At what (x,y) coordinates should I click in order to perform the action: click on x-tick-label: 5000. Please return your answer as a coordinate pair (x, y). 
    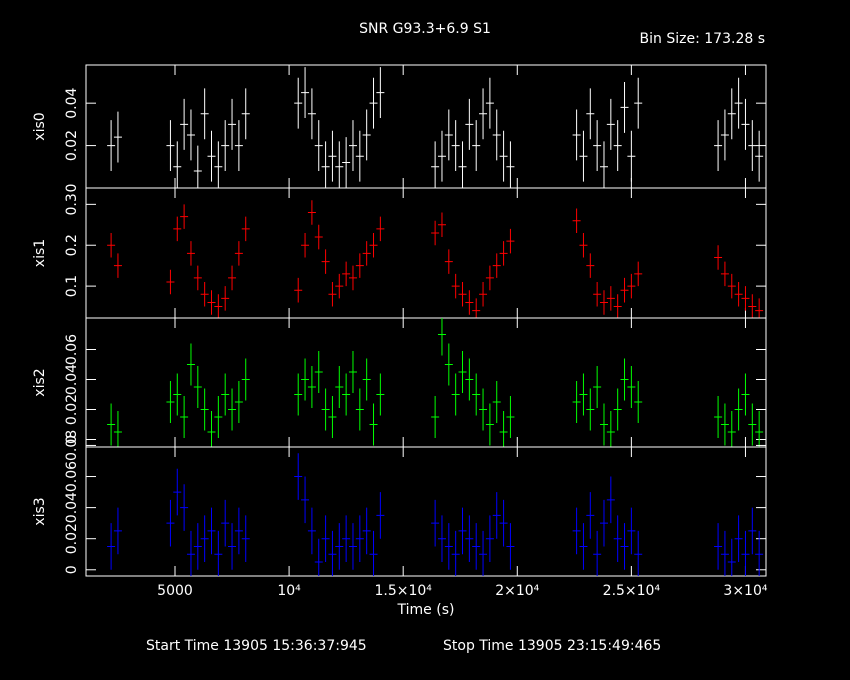
    Looking at the image, I should click on (175, 591).